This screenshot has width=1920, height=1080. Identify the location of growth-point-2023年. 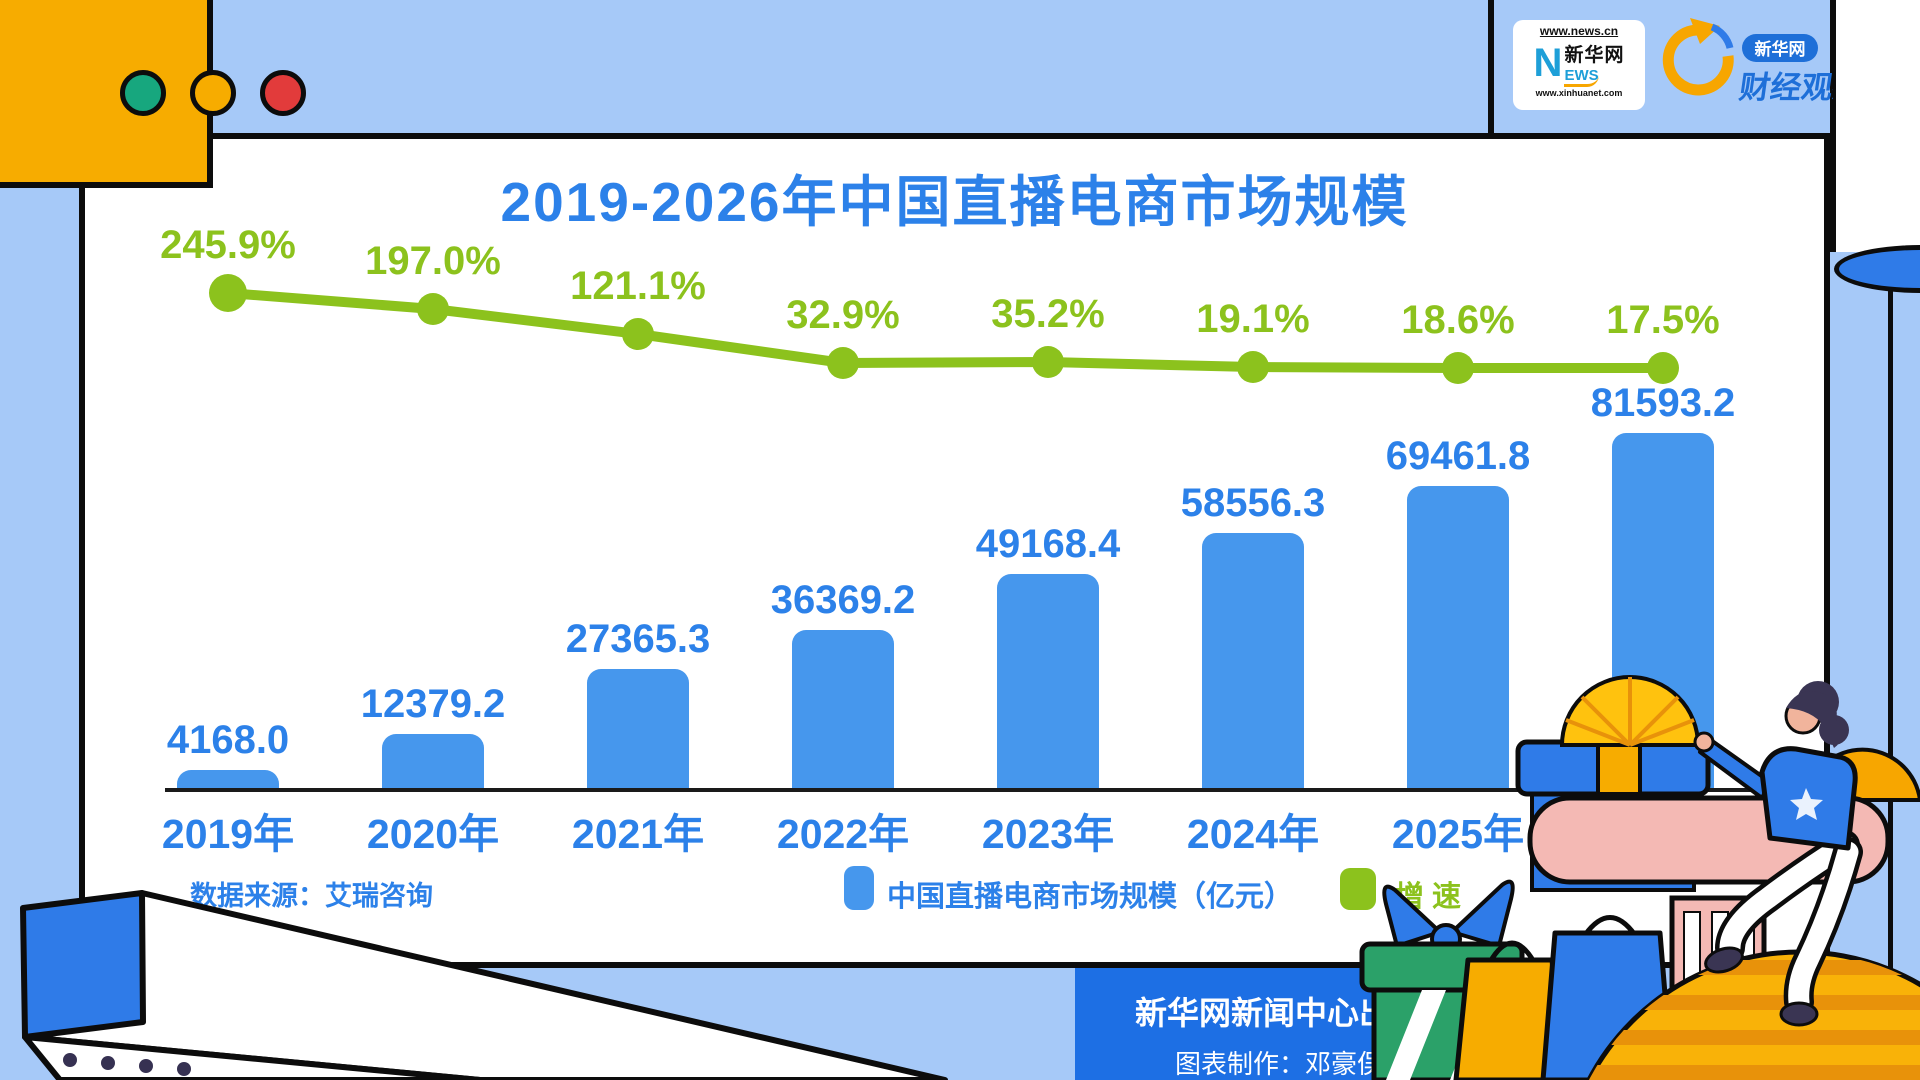
(1048, 362).